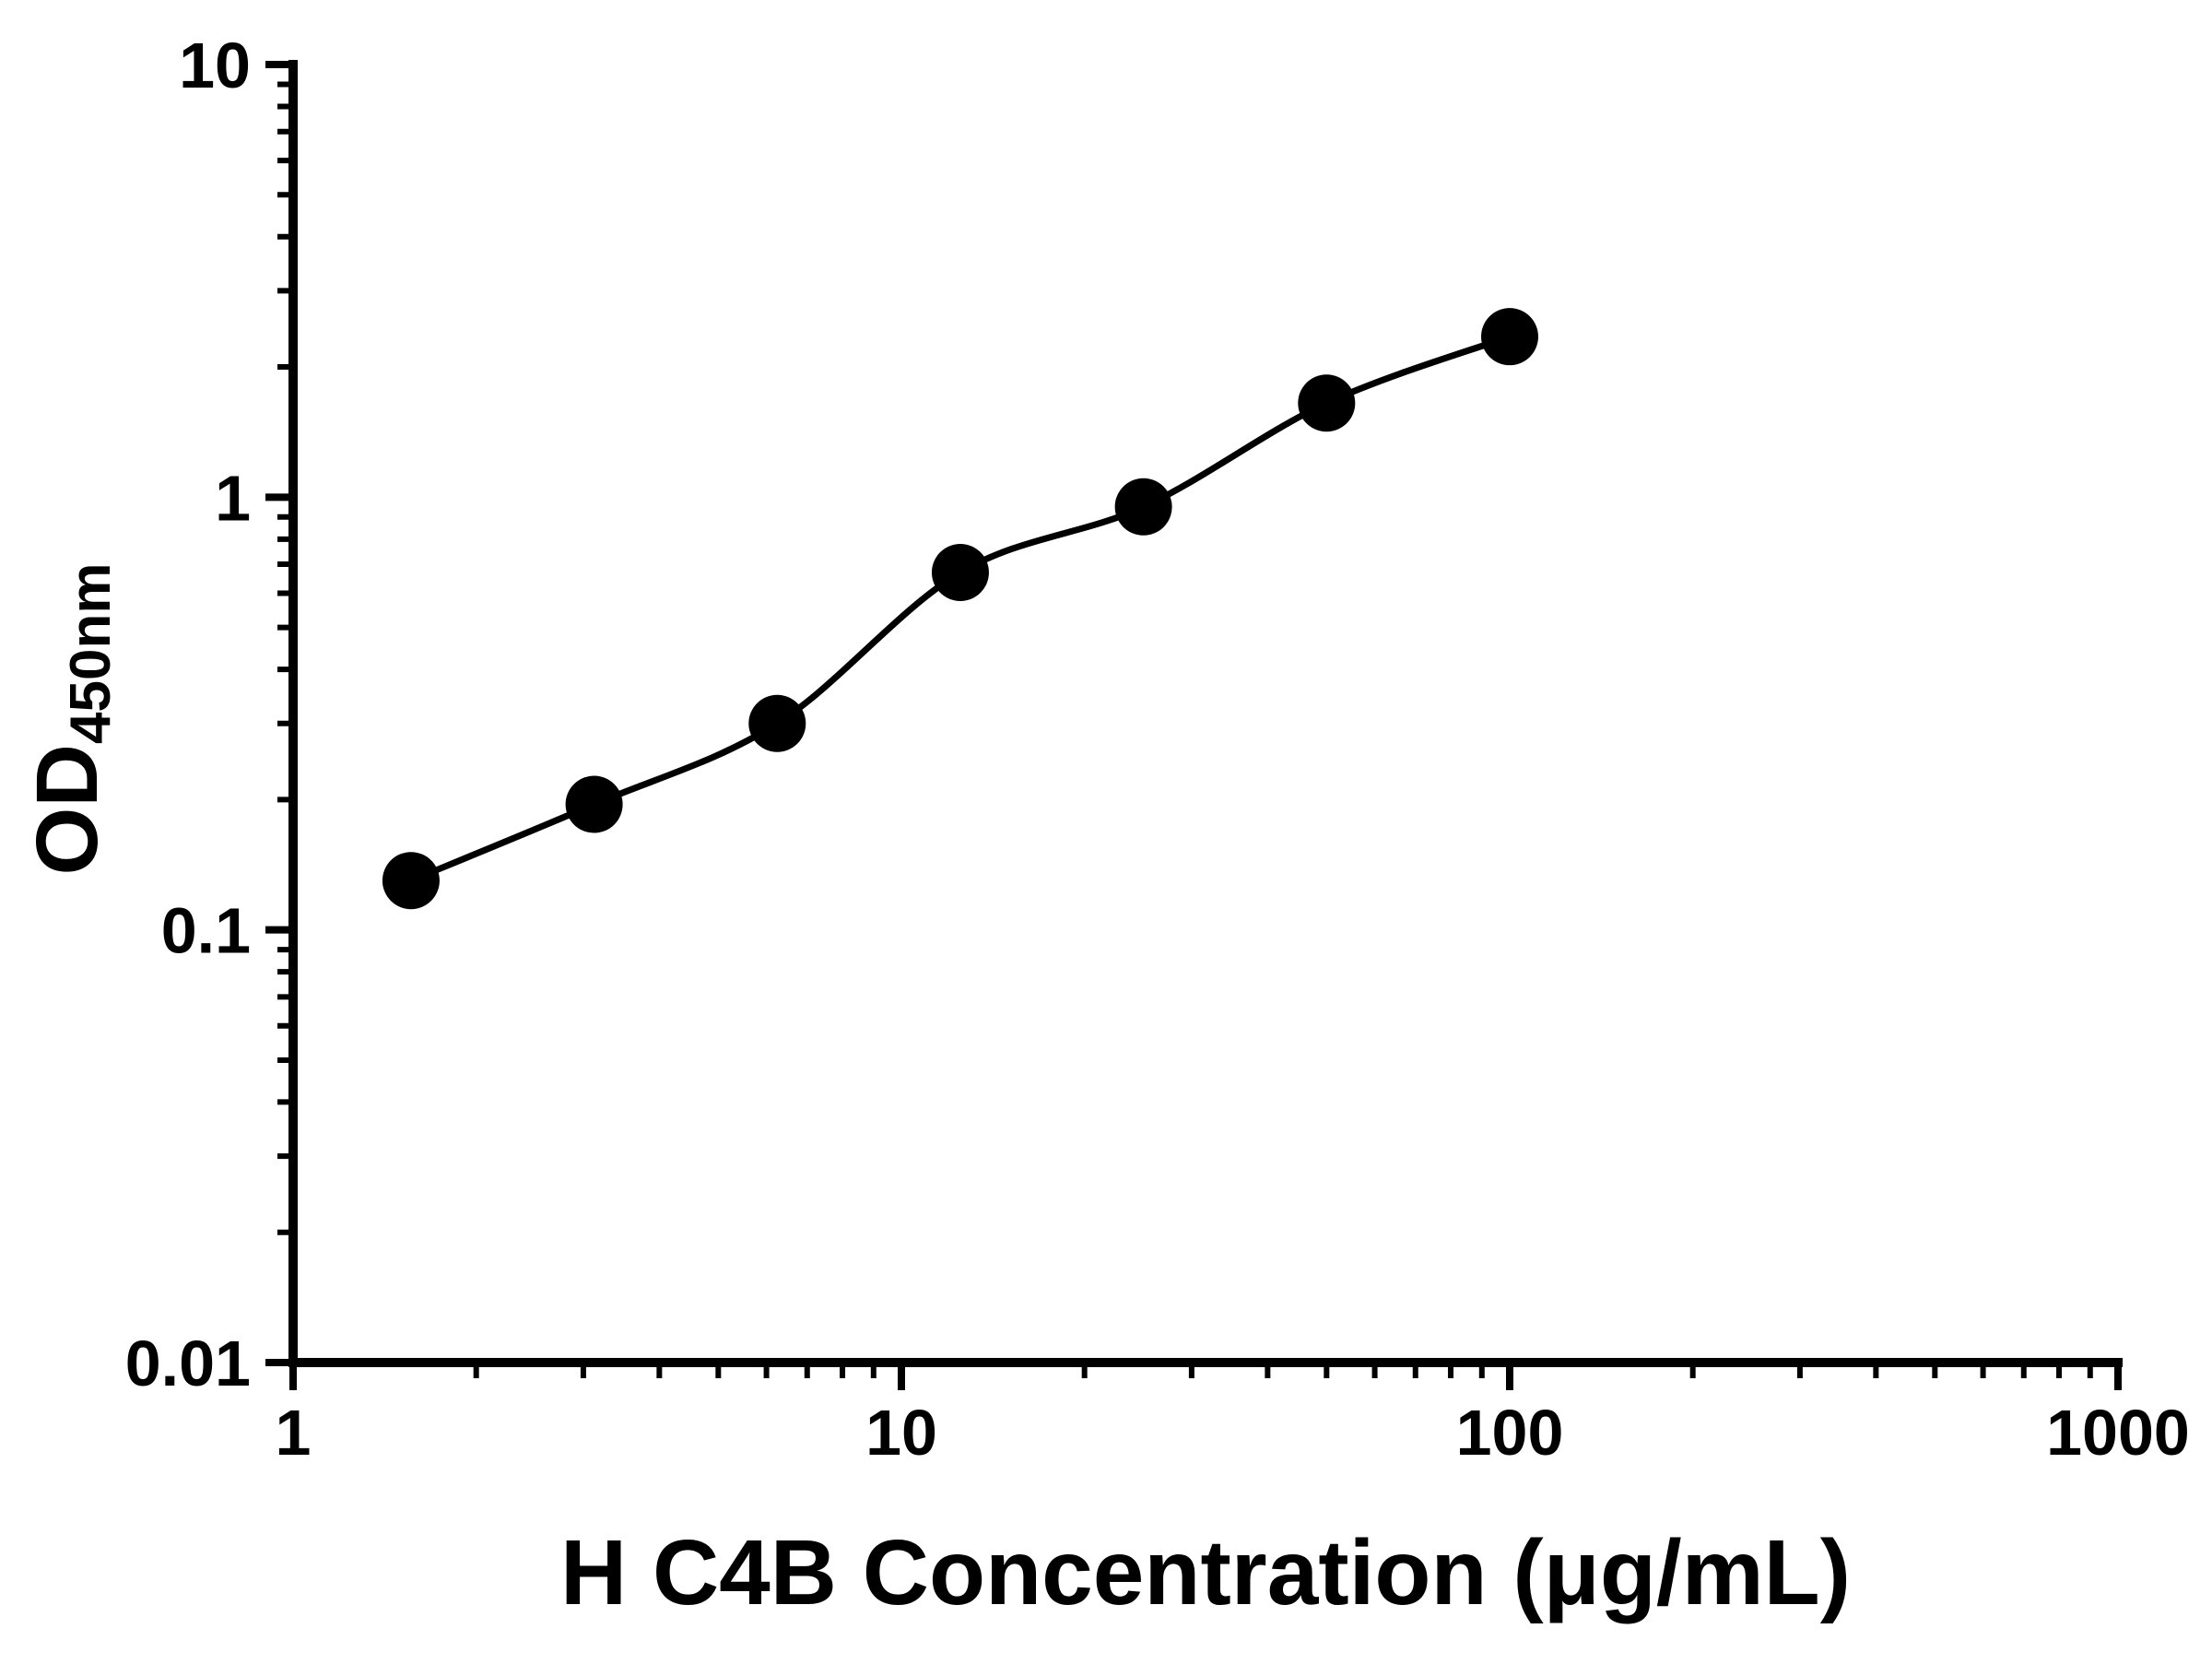 This screenshot has height=1664, width=2212. What do you see at coordinates (2118, 1433) in the screenshot?
I see `x-tick-label: 1000` at bounding box center [2118, 1433].